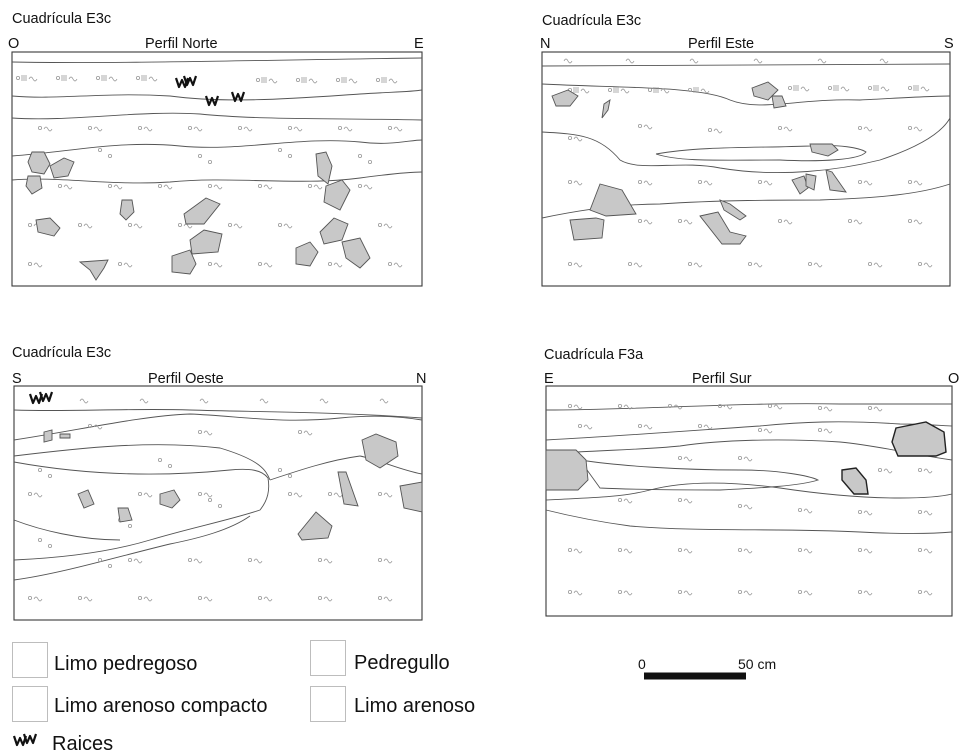 The height and width of the screenshot is (756, 964). I want to click on panel-sur-title: Perfil Sur, so click(722, 379).